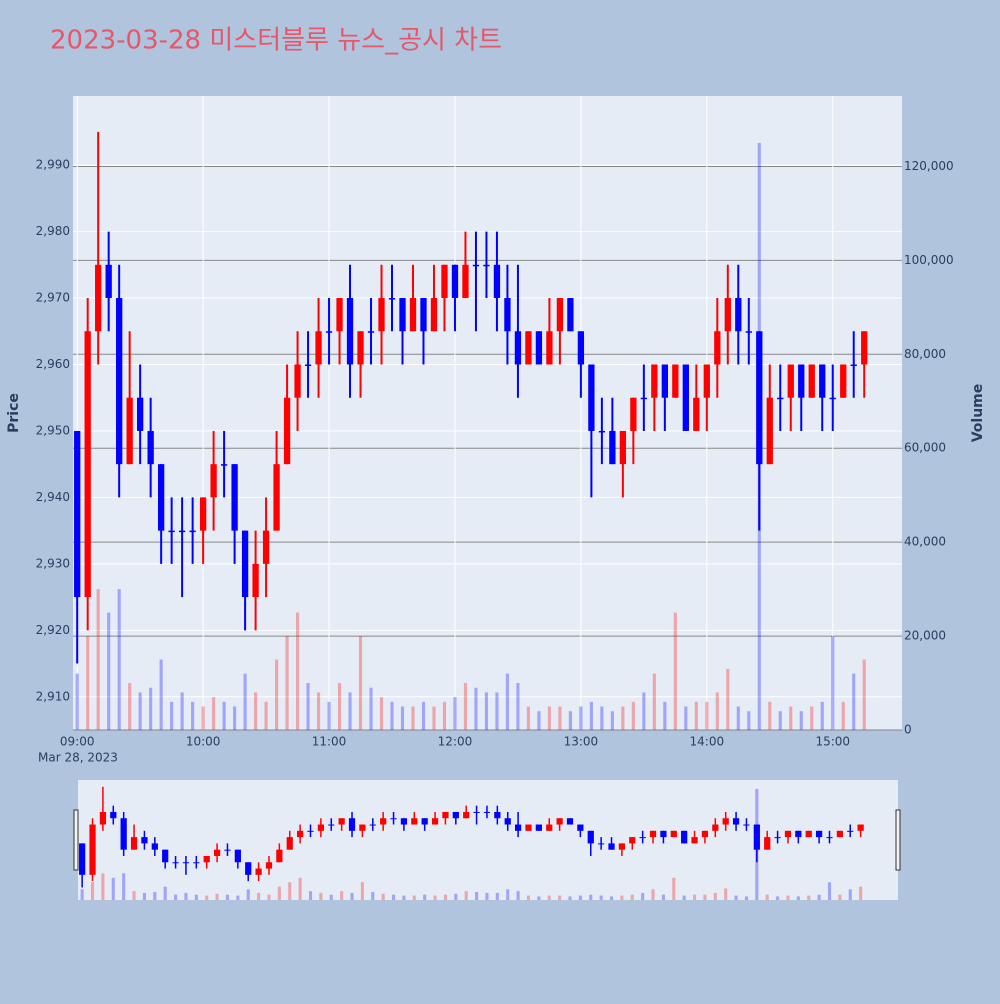  I want to click on y-tick-label: 2,910, so click(53, 696).